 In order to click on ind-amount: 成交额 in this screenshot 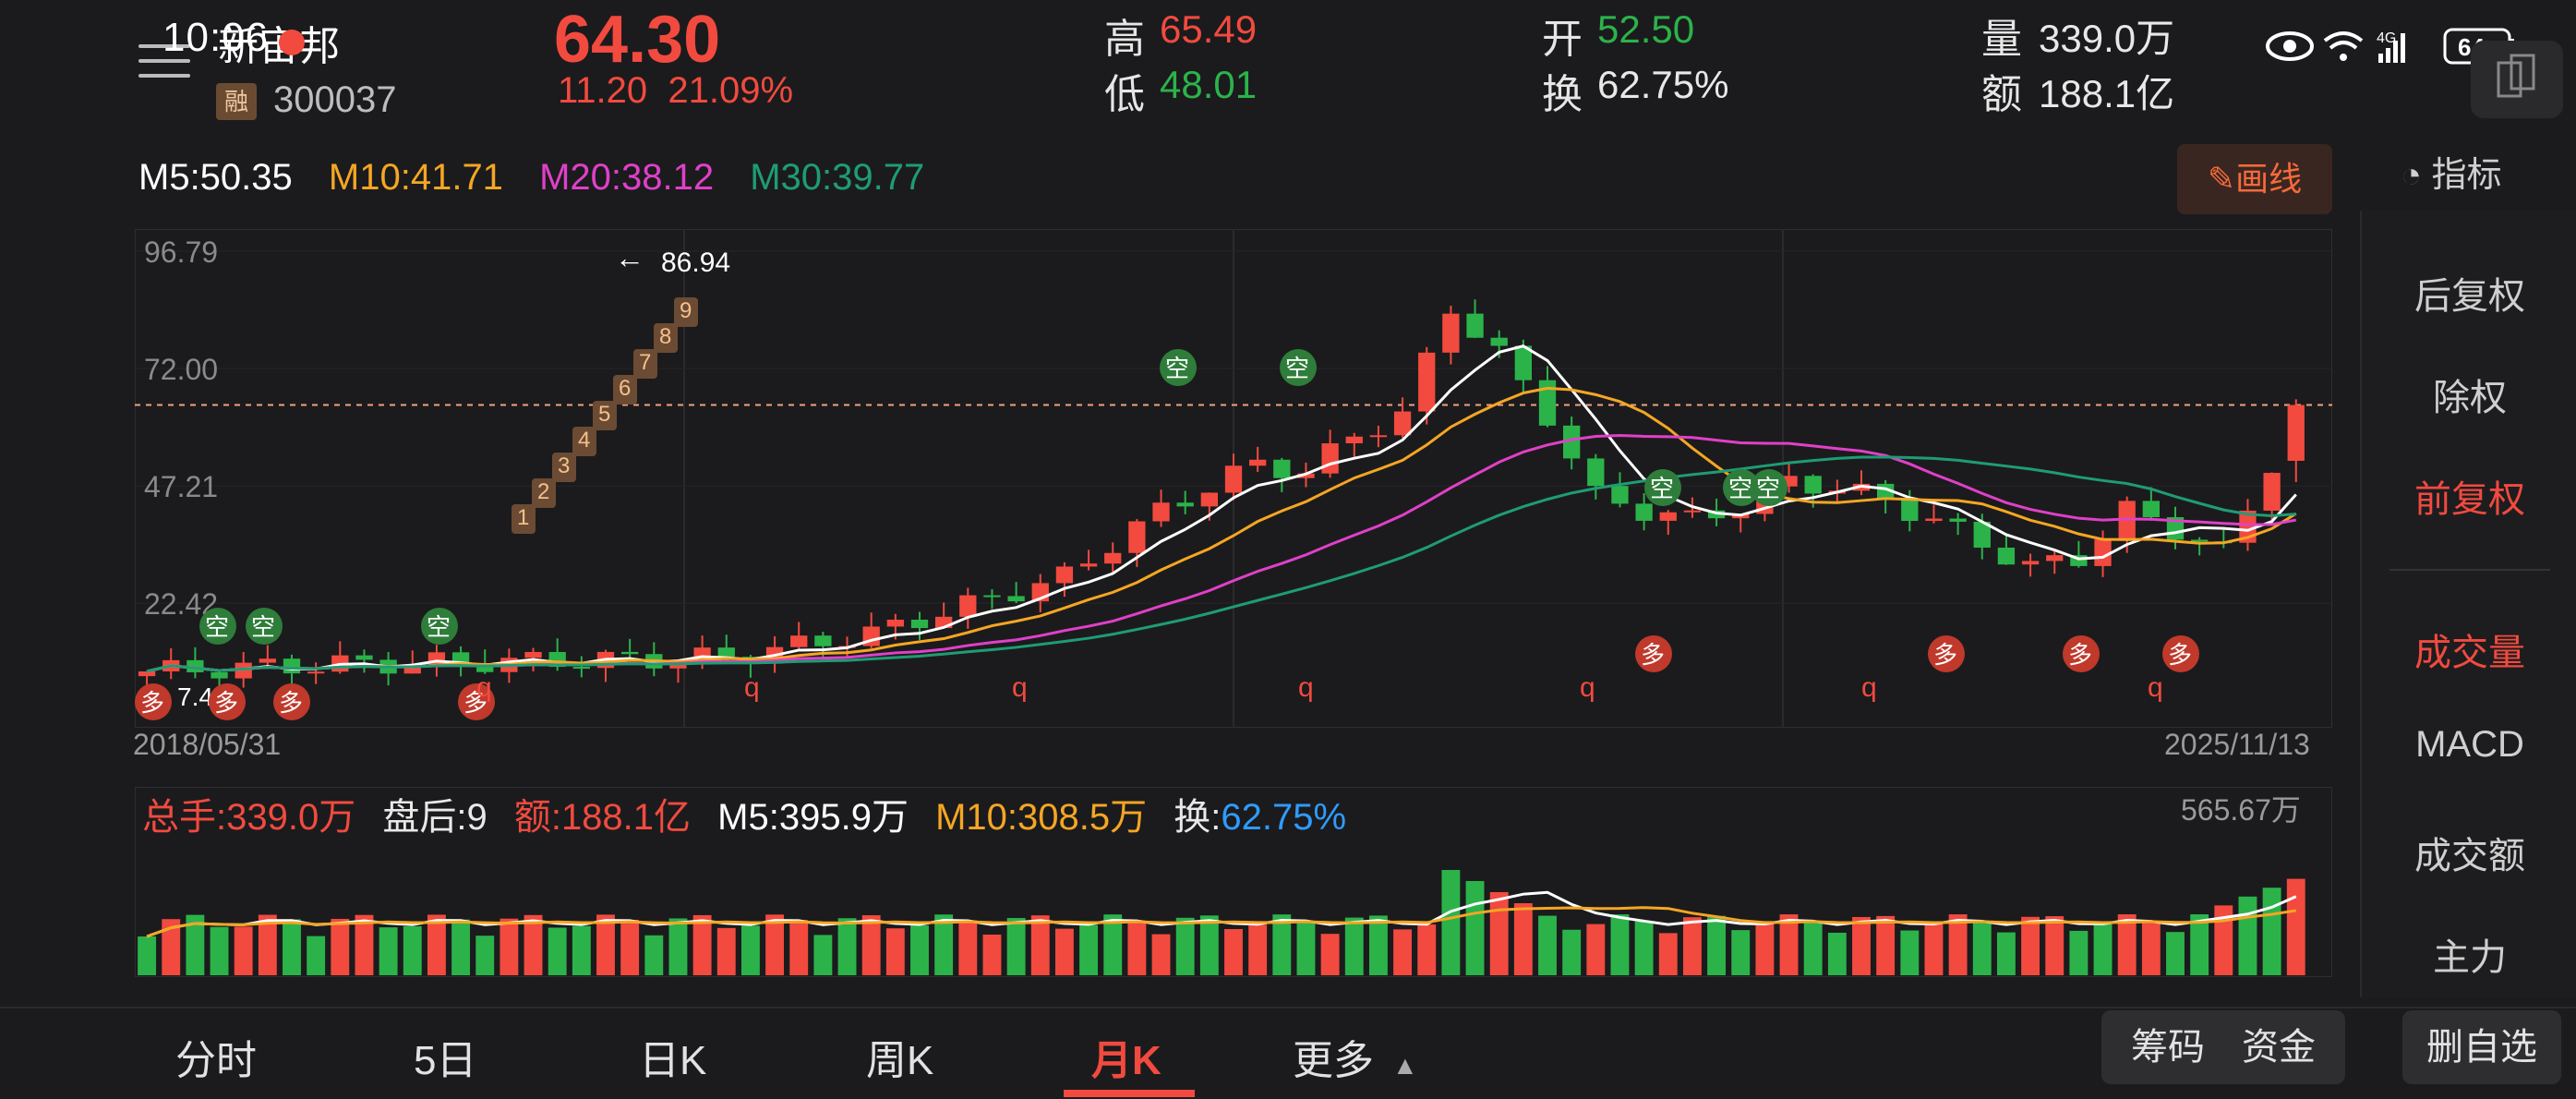, I will do `click(2469, 856)`.